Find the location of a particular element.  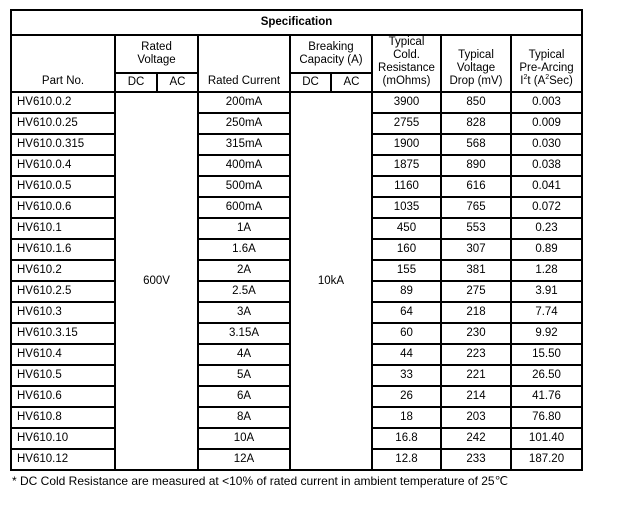

voltage-drop-cell: 214 is located at coordinates (476, 396).